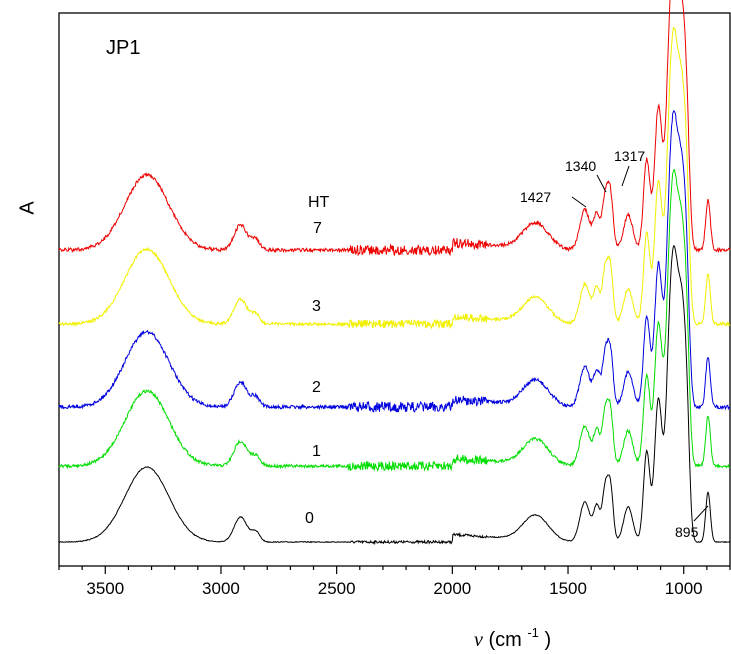 The width and height of the screenshot is (731, 654). Describe the element at coordinates (337, 588) in the screenshot. I see `x-tick-label: 2500` at that location.